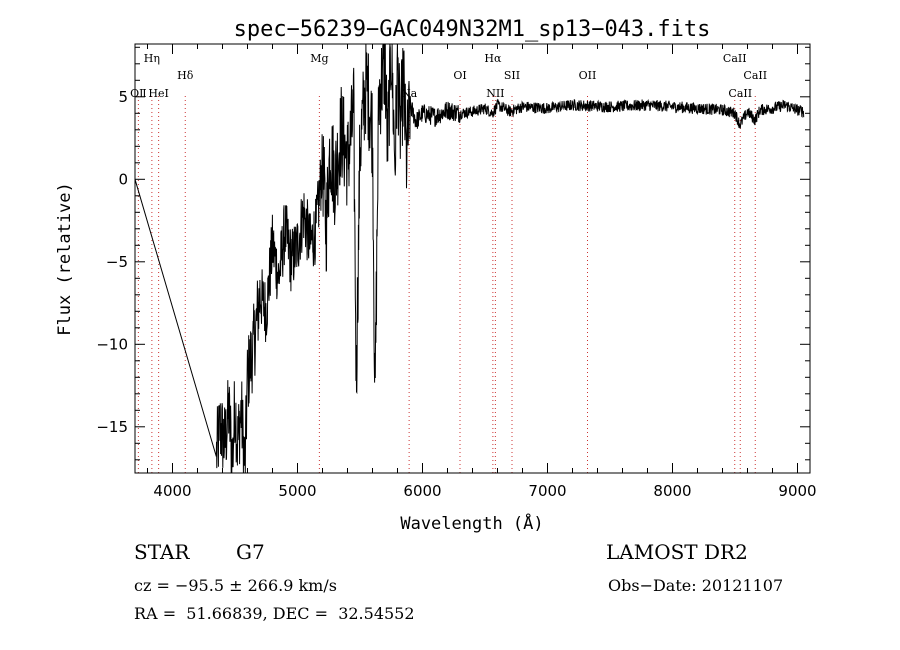  What do you see at coordinates (512, 75) in the screenshot?
I see `marker-label: SII` at bounding box center [512, 75].